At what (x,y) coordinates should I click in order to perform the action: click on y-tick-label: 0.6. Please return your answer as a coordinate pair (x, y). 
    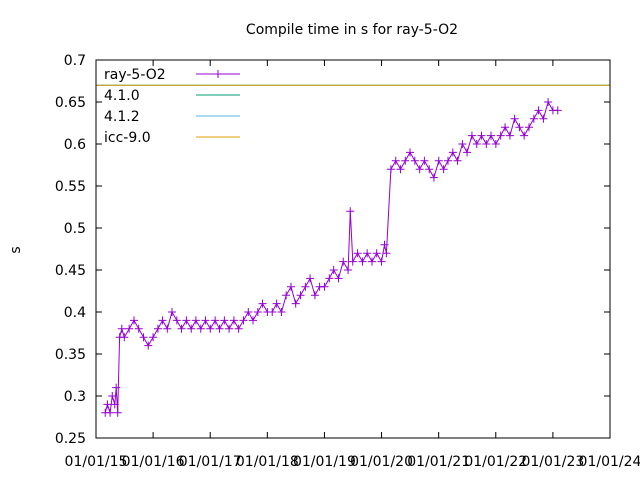
    Looking at the image, I should click on (75, 145).